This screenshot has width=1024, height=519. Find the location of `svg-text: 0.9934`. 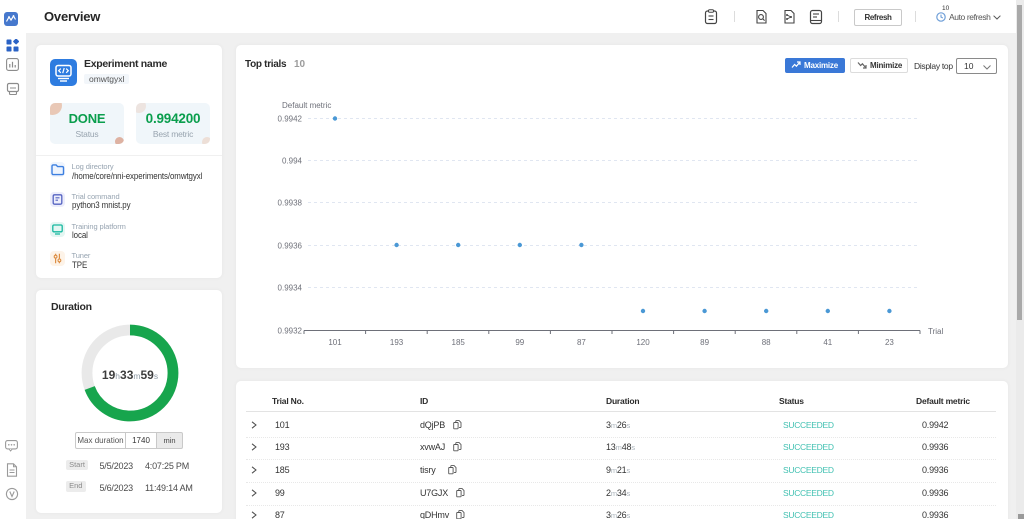

svg-text: 0.9934 is located at coordinates (290, 288).